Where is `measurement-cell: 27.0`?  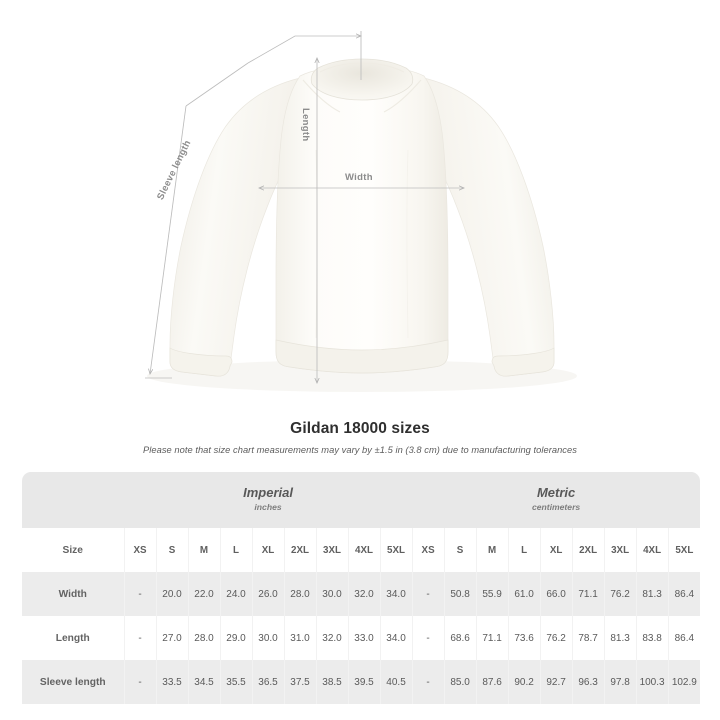
measurement-cell: 27.0 is located at coordinates (171, 638).